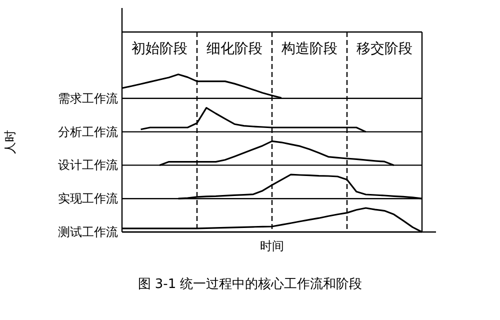 The width and height of the screenshot is (500, 320). I want to click on series-label: 需求工作流, so click(88, 98).